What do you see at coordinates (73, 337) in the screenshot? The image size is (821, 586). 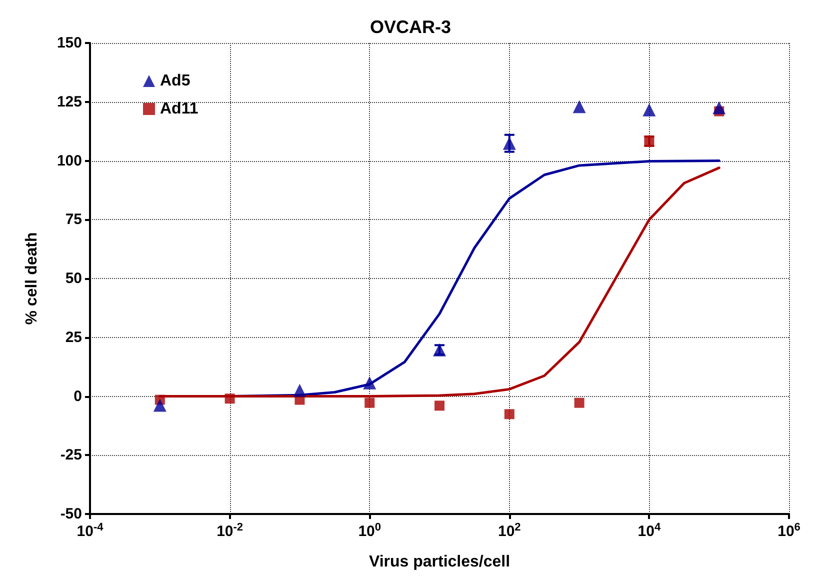 I see `y-tick-label: 25` at bounding box center [73, 337].